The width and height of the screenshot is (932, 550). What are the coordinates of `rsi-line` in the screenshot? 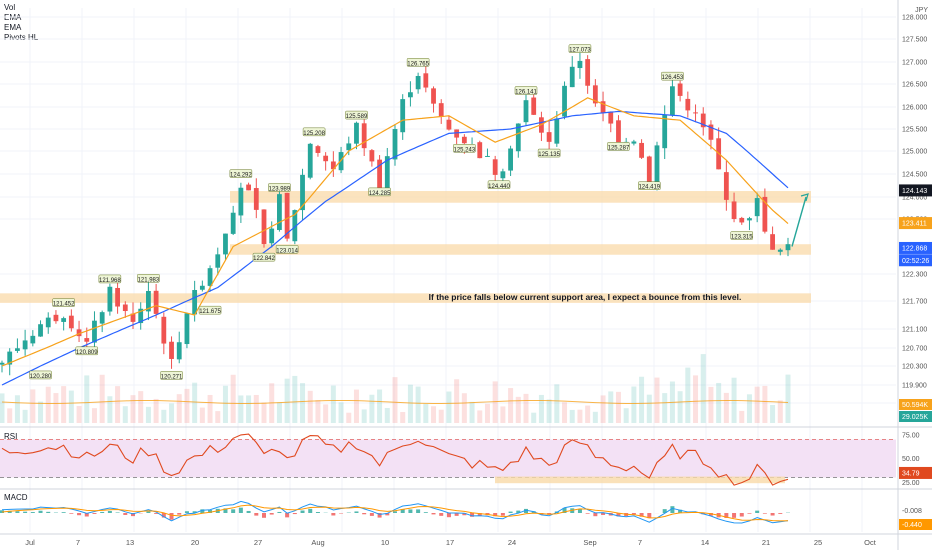 It's located at (395, 459).